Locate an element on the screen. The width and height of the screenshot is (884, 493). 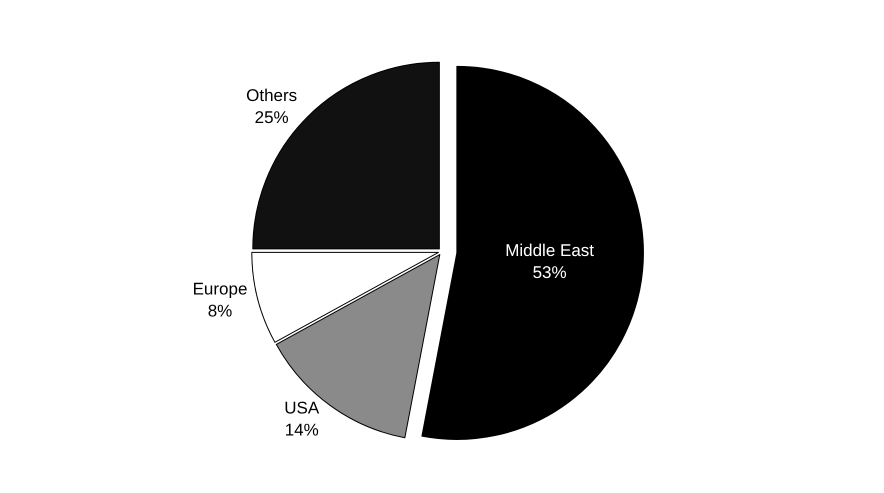
data-label: 14% is located at coordinates (301, 430).